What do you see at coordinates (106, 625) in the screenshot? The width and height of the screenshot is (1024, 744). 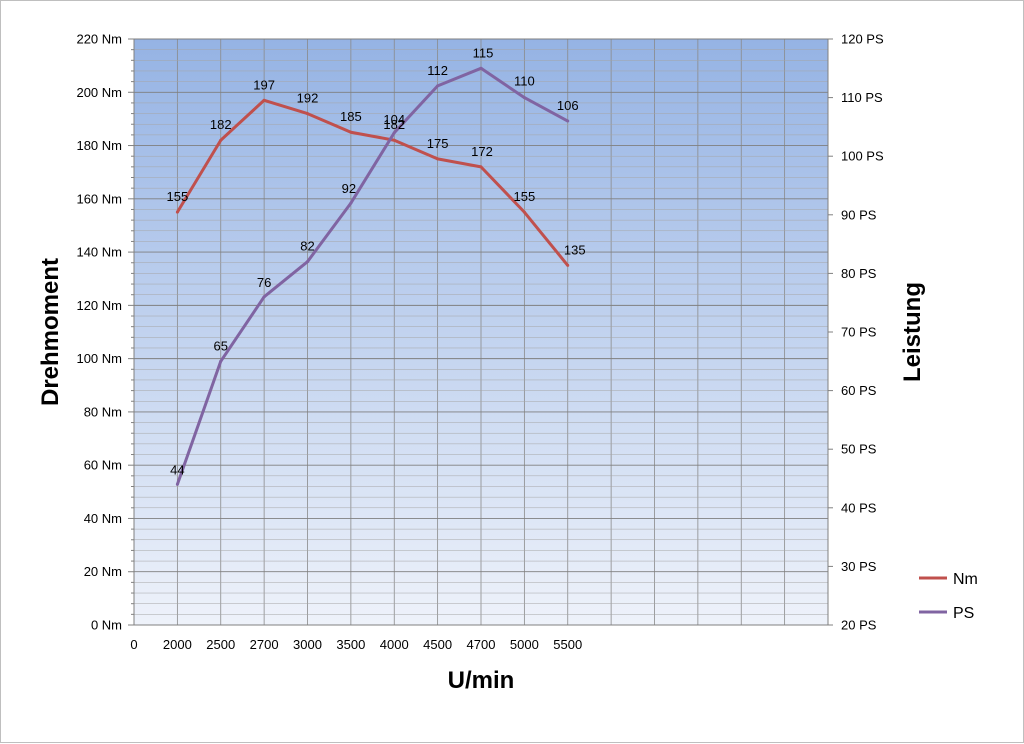 I see `y-tick-label: 0 Nm` at bounding box center [106, 625].